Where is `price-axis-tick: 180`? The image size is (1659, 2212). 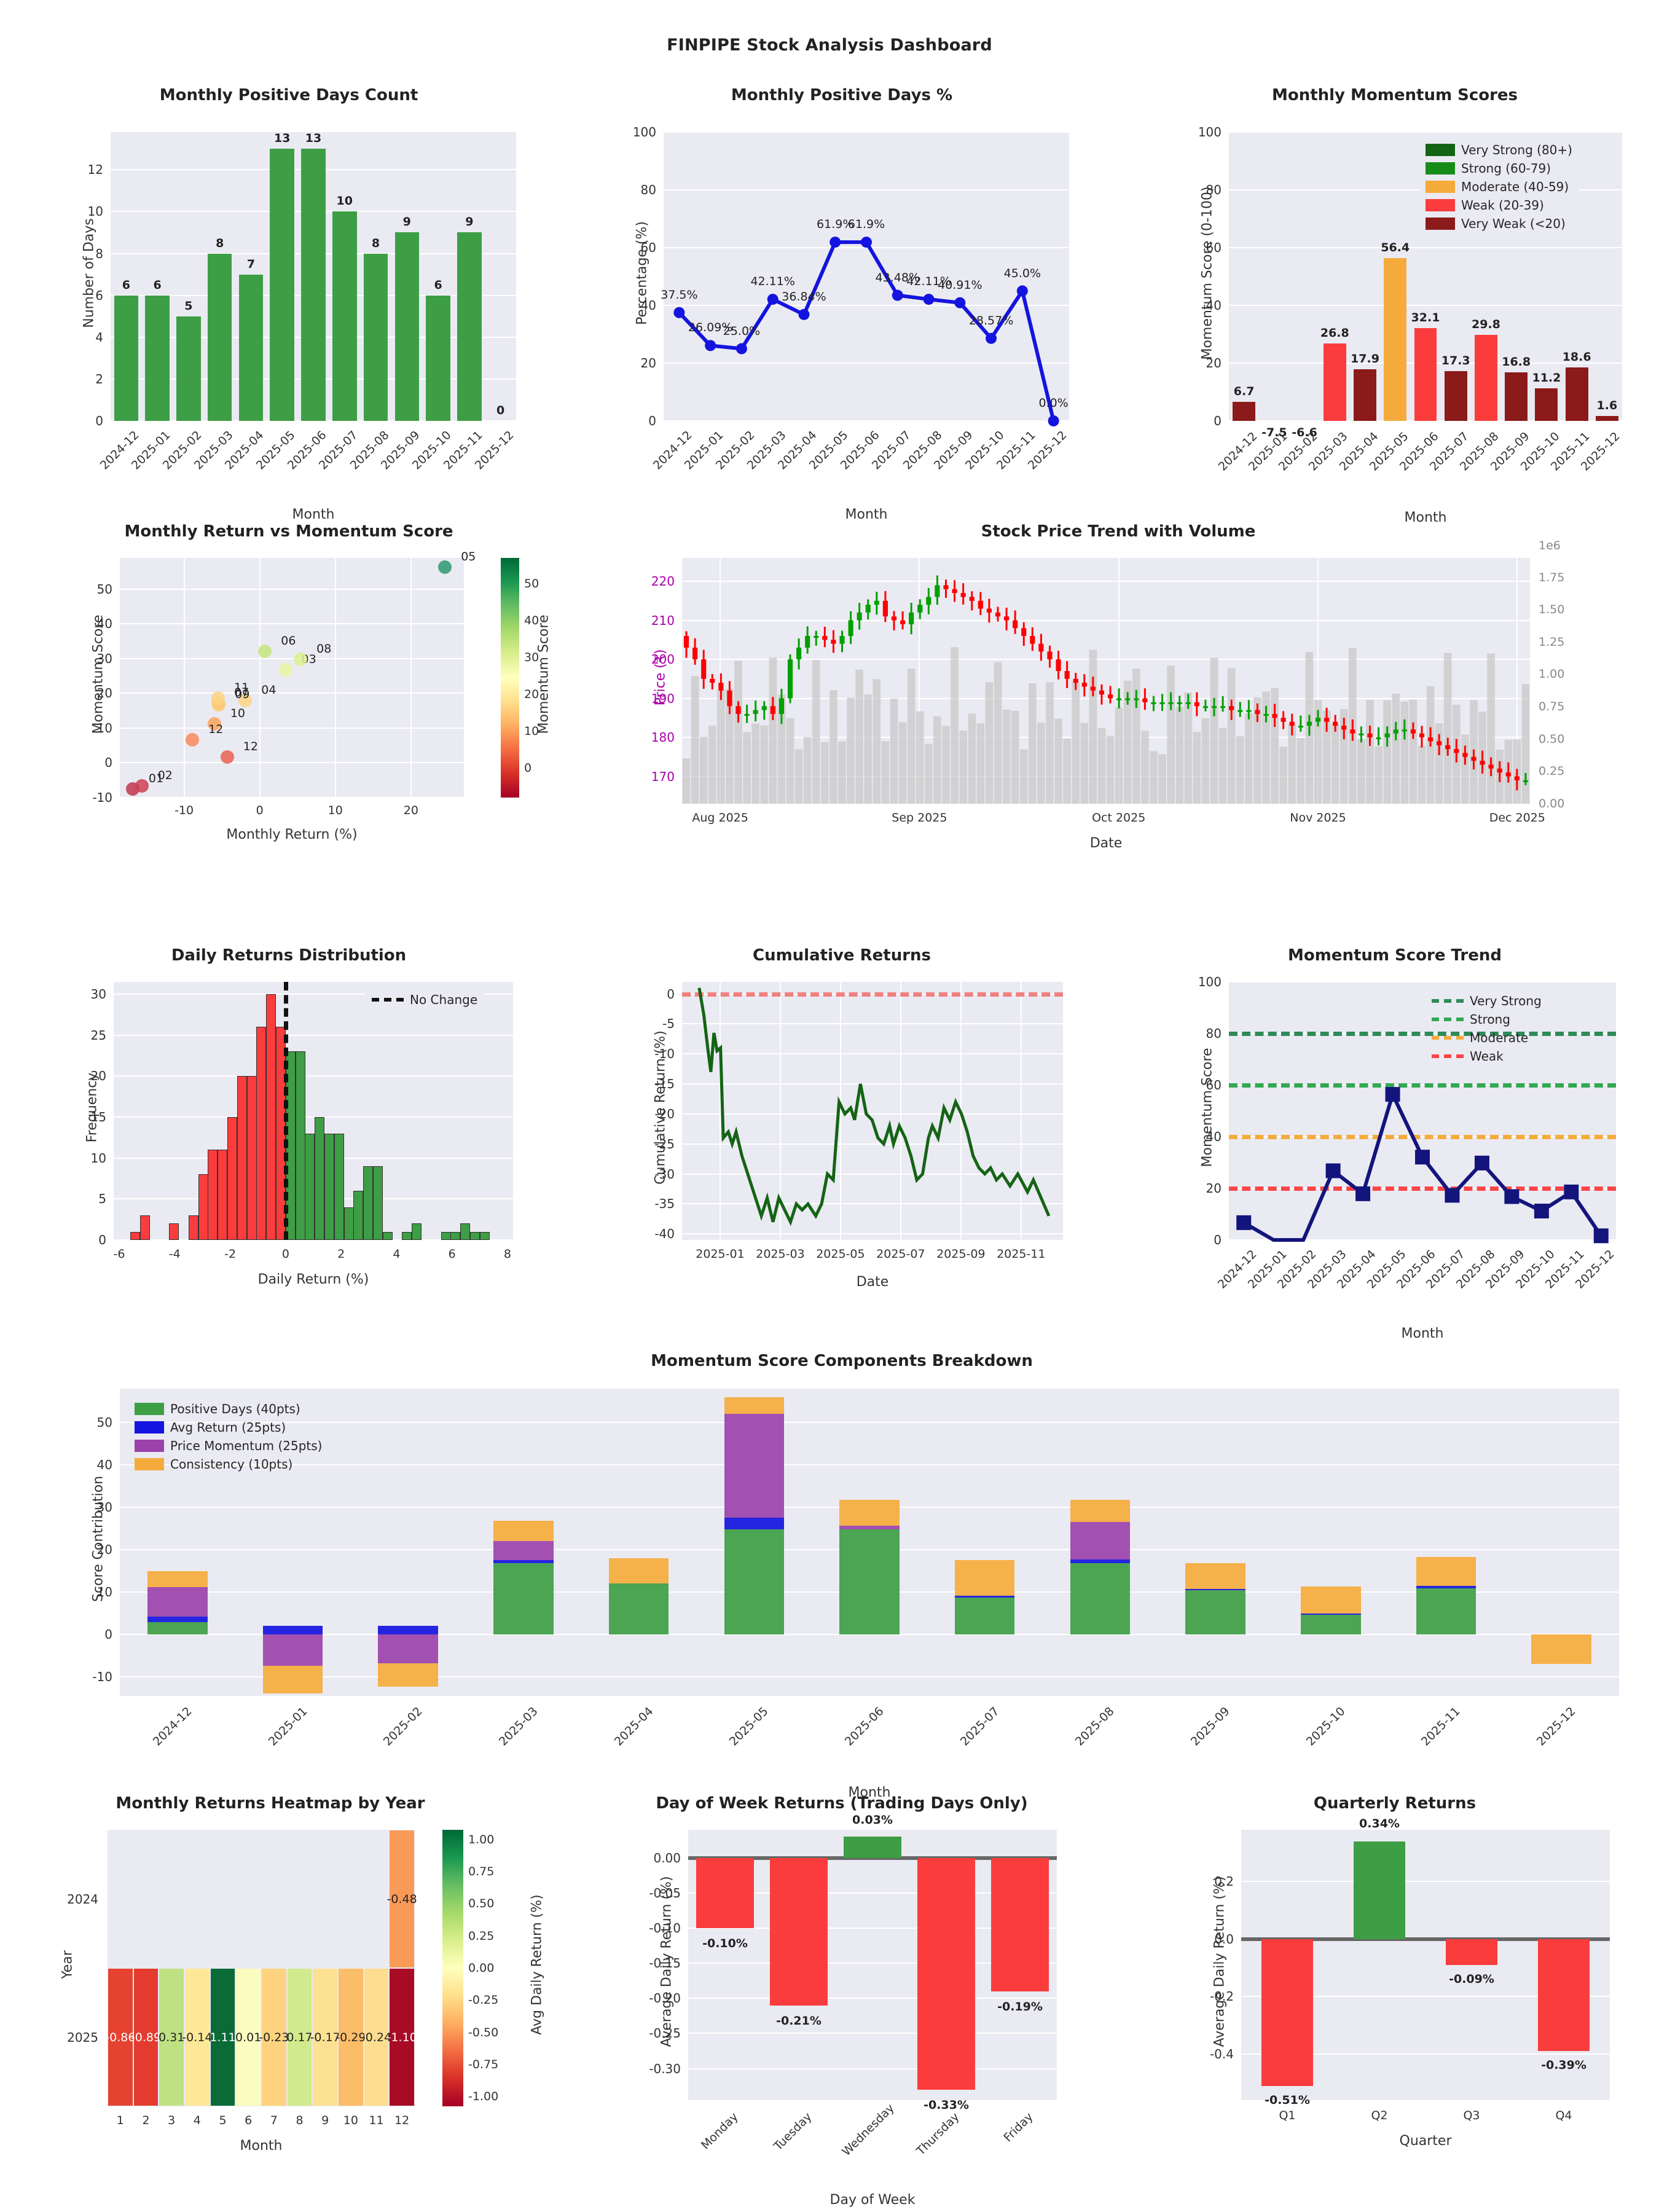
price-axis-tick: 180 is located at coordinates (663, 737).